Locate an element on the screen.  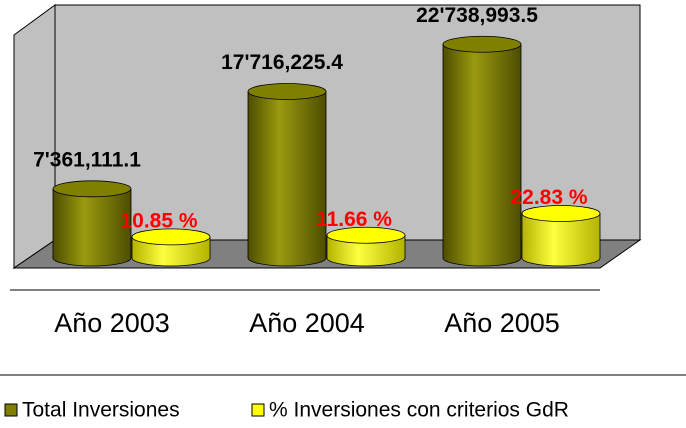
data-label: 7'361,111.1 is located at coordinates (87, 159).